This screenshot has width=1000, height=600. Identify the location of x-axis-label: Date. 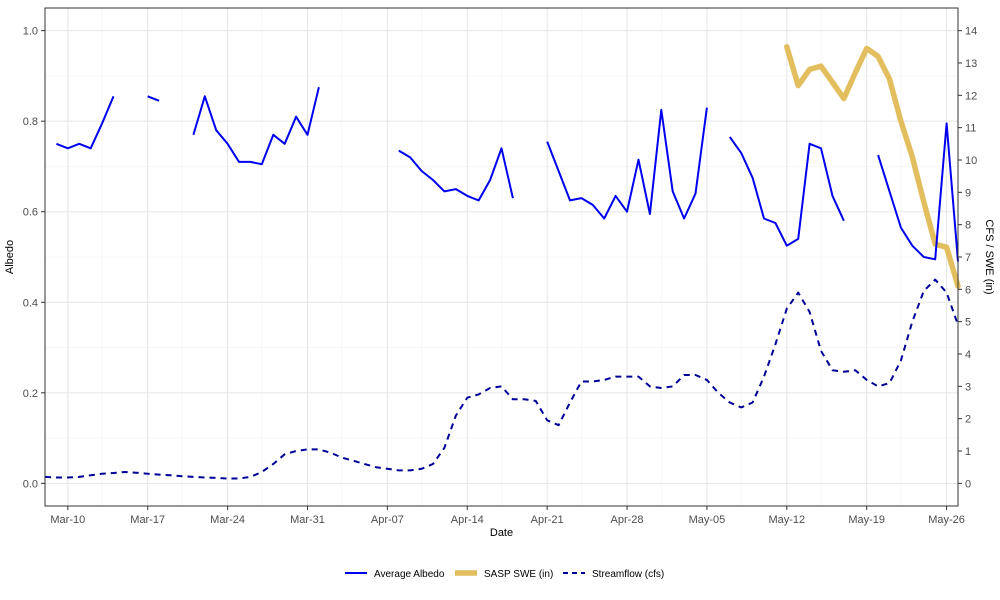
(501, 533).